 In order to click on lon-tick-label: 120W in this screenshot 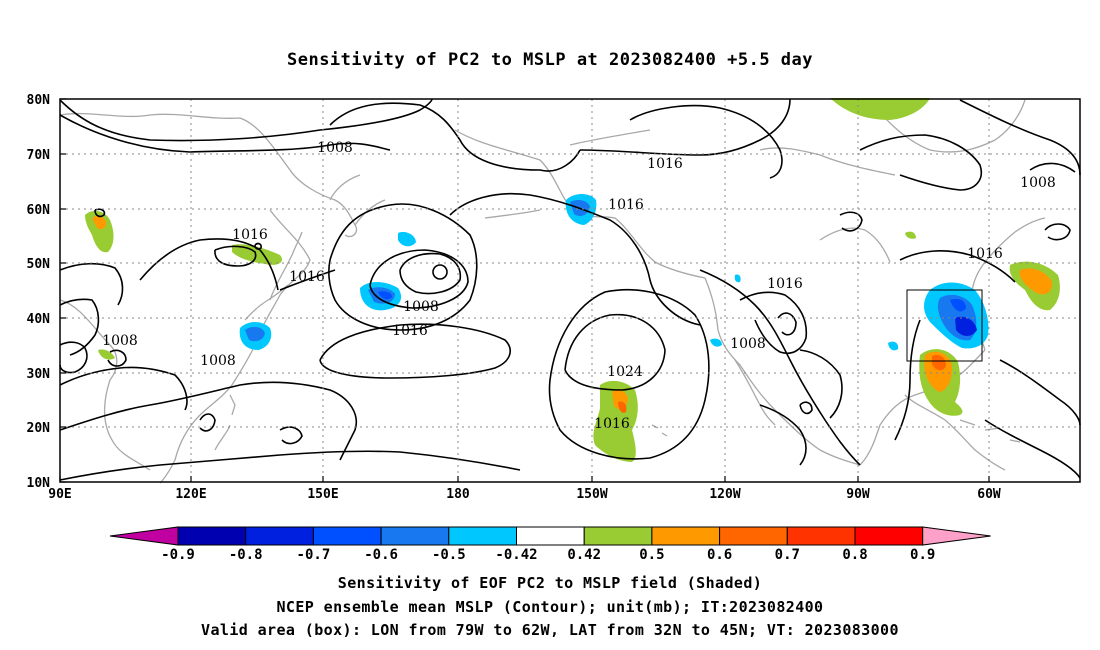, I will do `click(724, 494)`.